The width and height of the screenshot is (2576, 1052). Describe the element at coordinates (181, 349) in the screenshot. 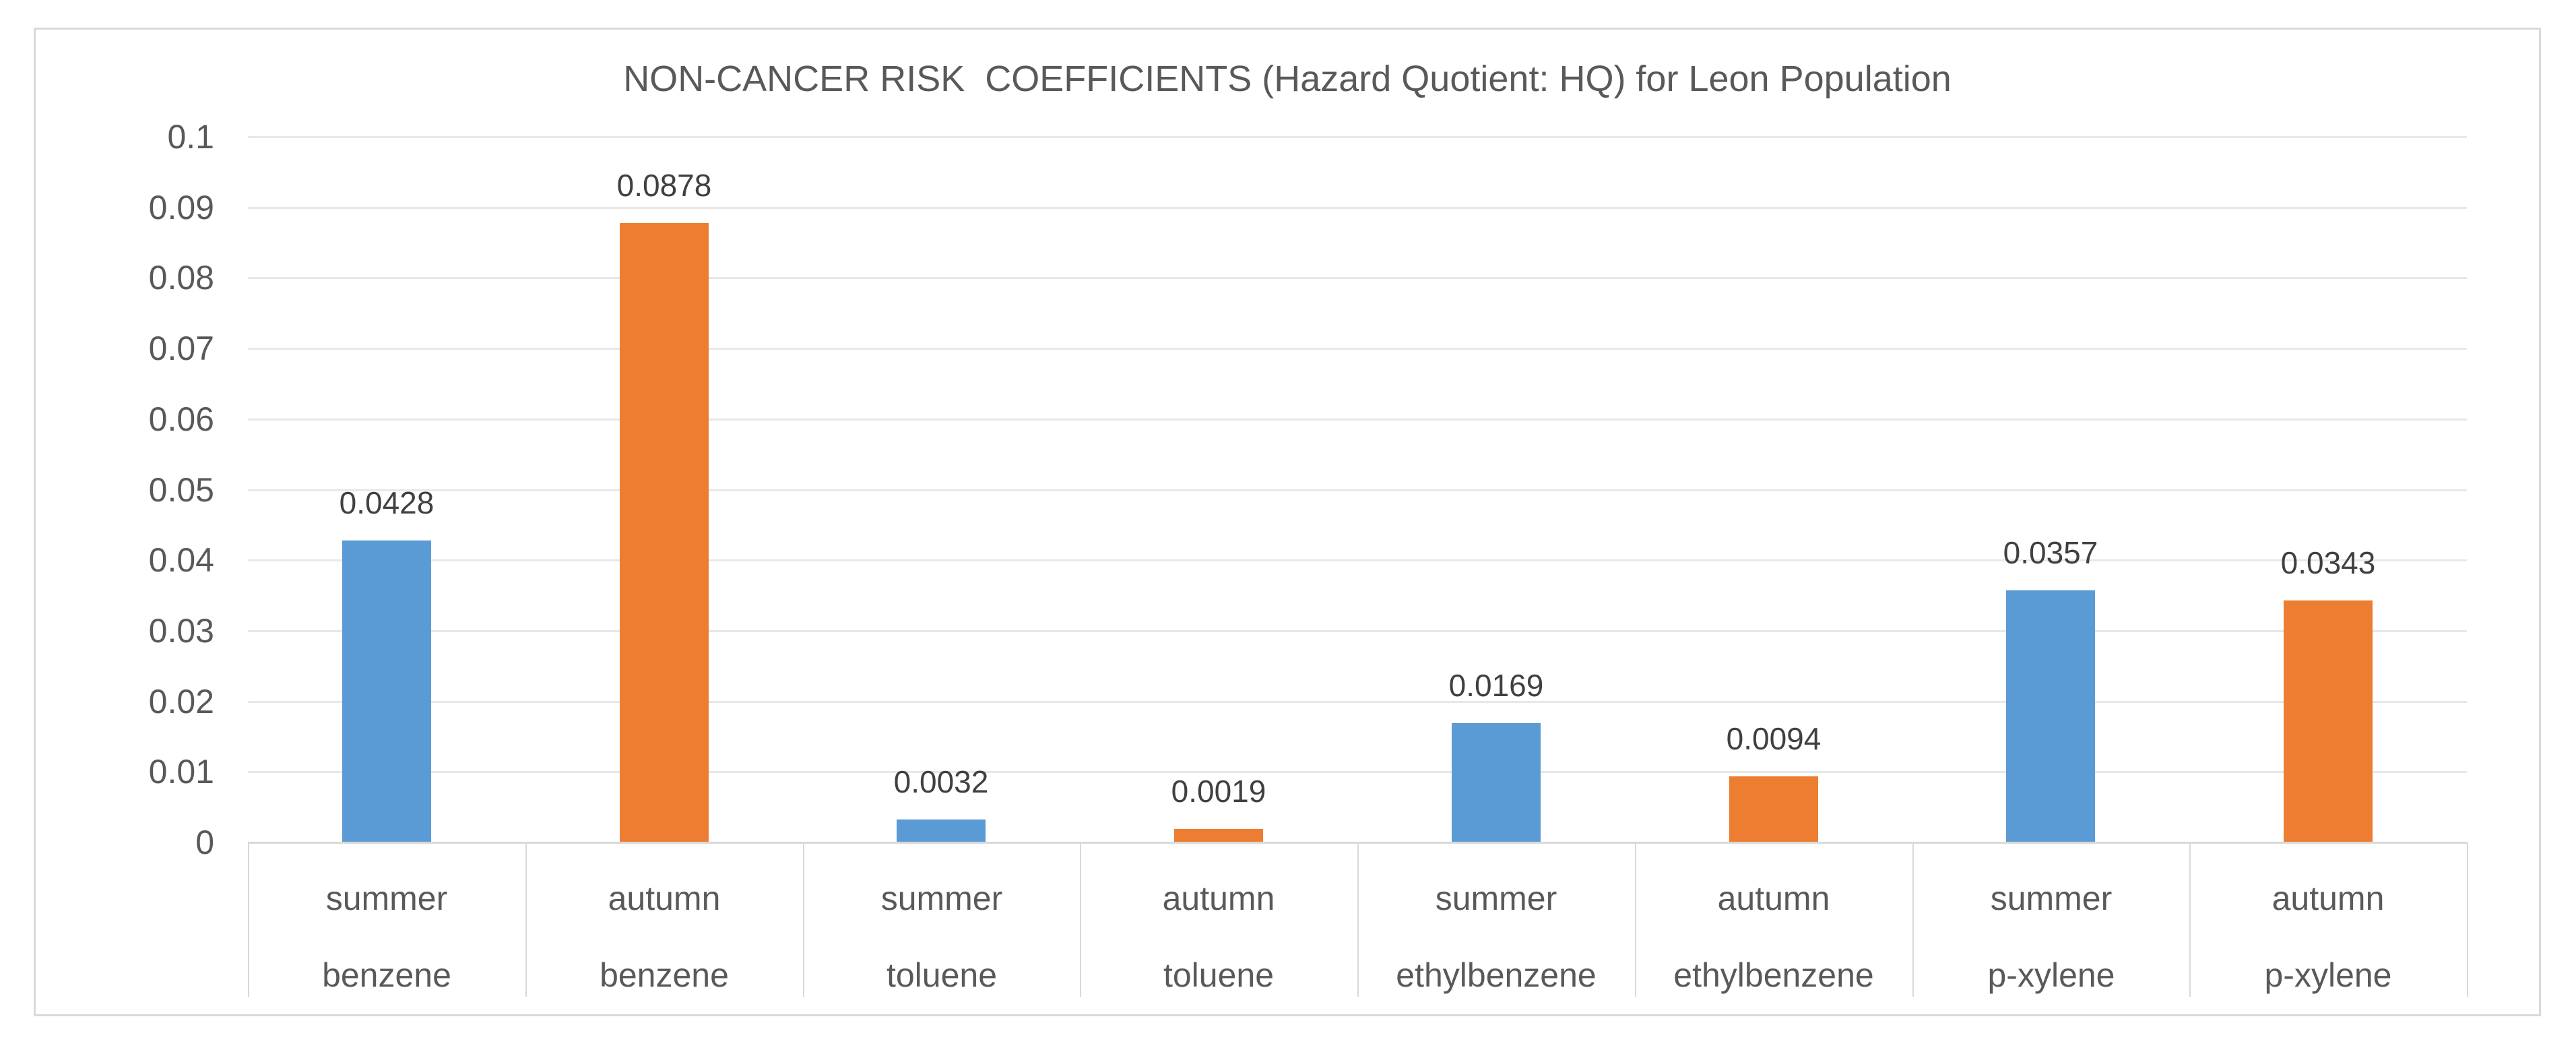

I see `y-axis-tick-label: 0.07` at that location.